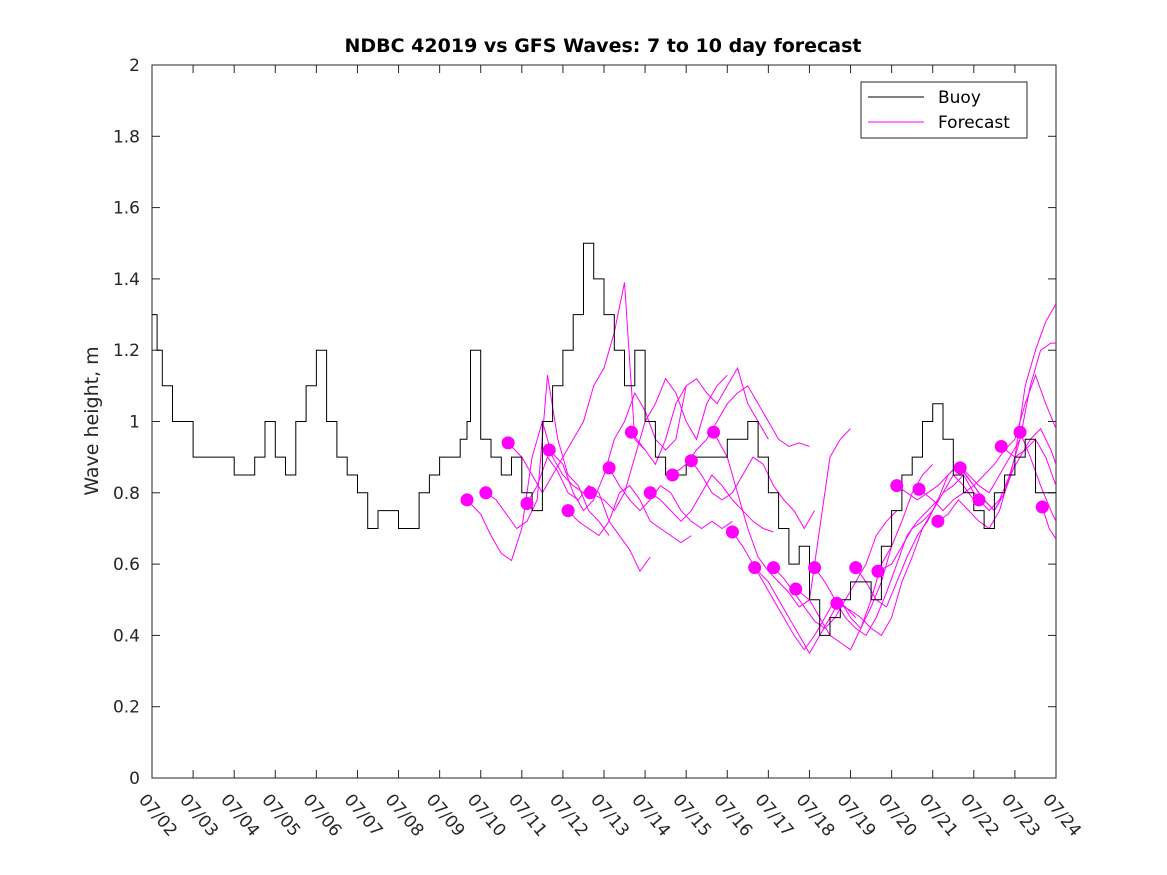 The width and height of the screenshot is (1167, 875). I want to click on x-tick-label: 07/05, so click(280, 815).